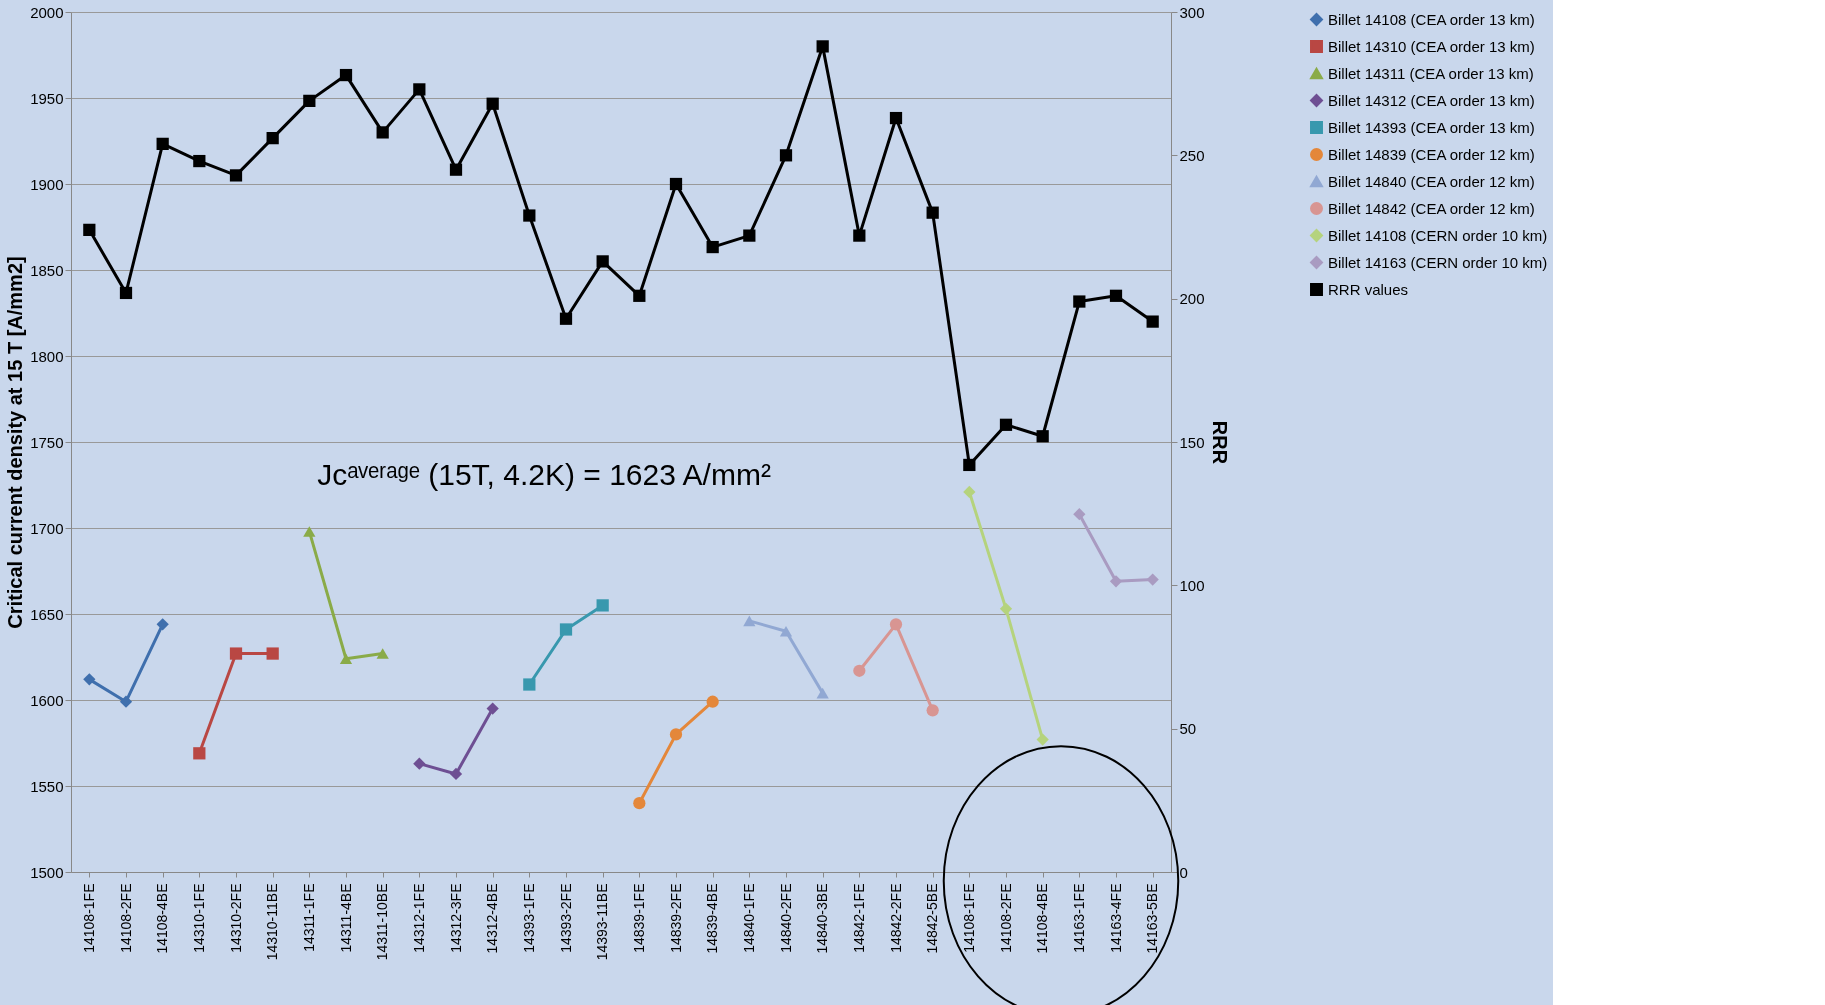 Image resolution: width=1825 pixels, height=1005 pixels. Describe the element at coordinates (198, 918) in the screenshot. I see `x-tick-label: 14310-1FE` at that location.